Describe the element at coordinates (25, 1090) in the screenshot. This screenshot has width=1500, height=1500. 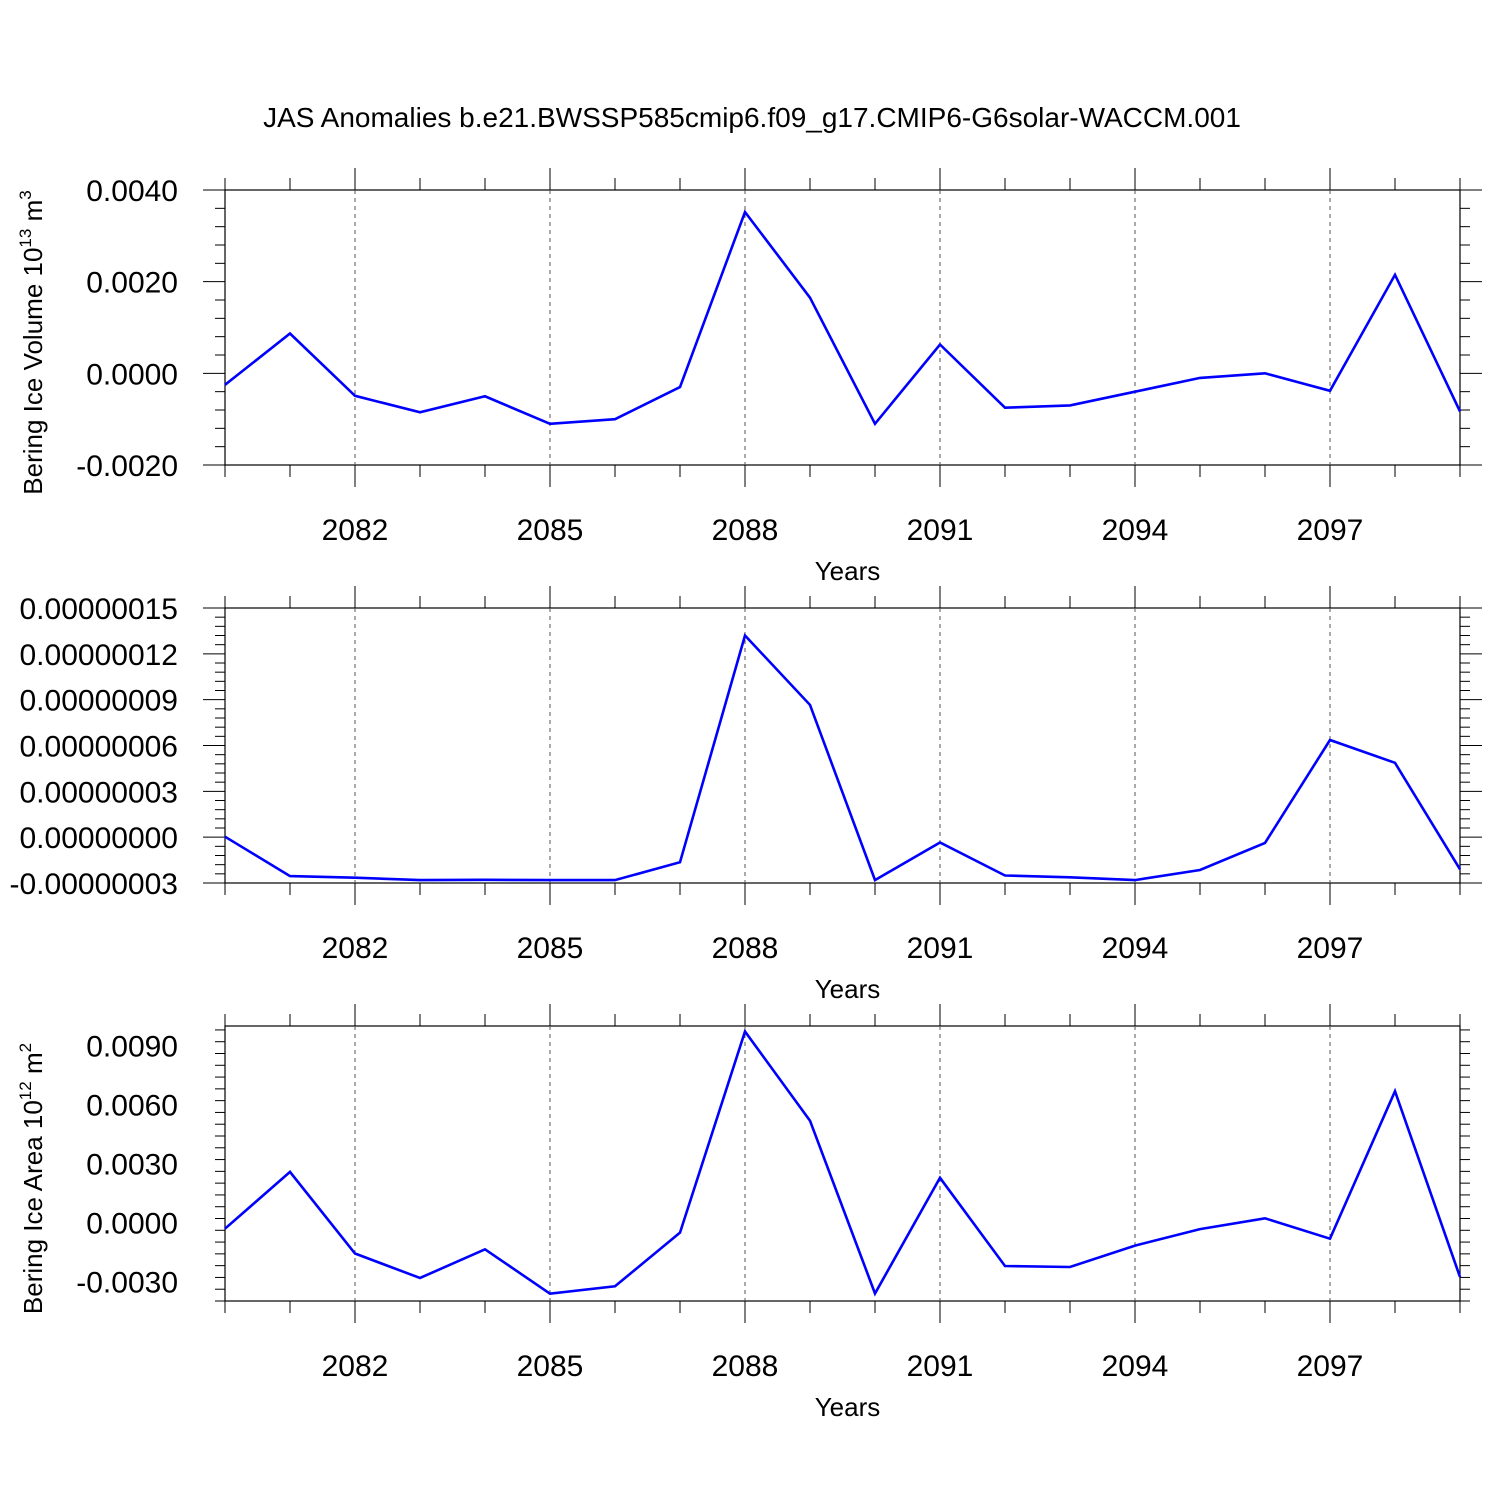
I see `y-axis-title-exponent: 12` at that location.